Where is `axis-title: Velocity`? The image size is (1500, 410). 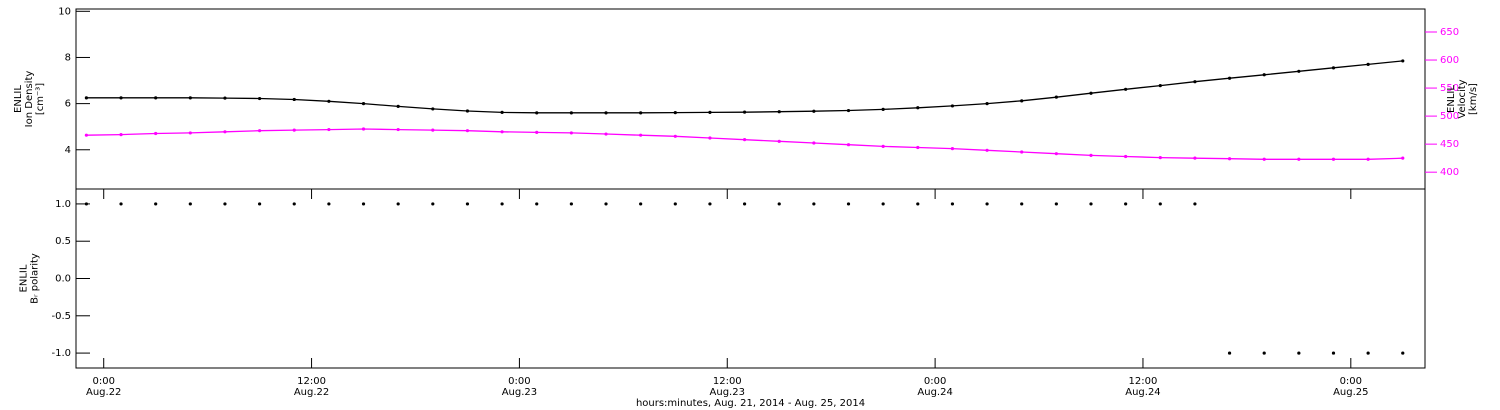 axis-title: Velocity is located at coordinates (1462, 98).